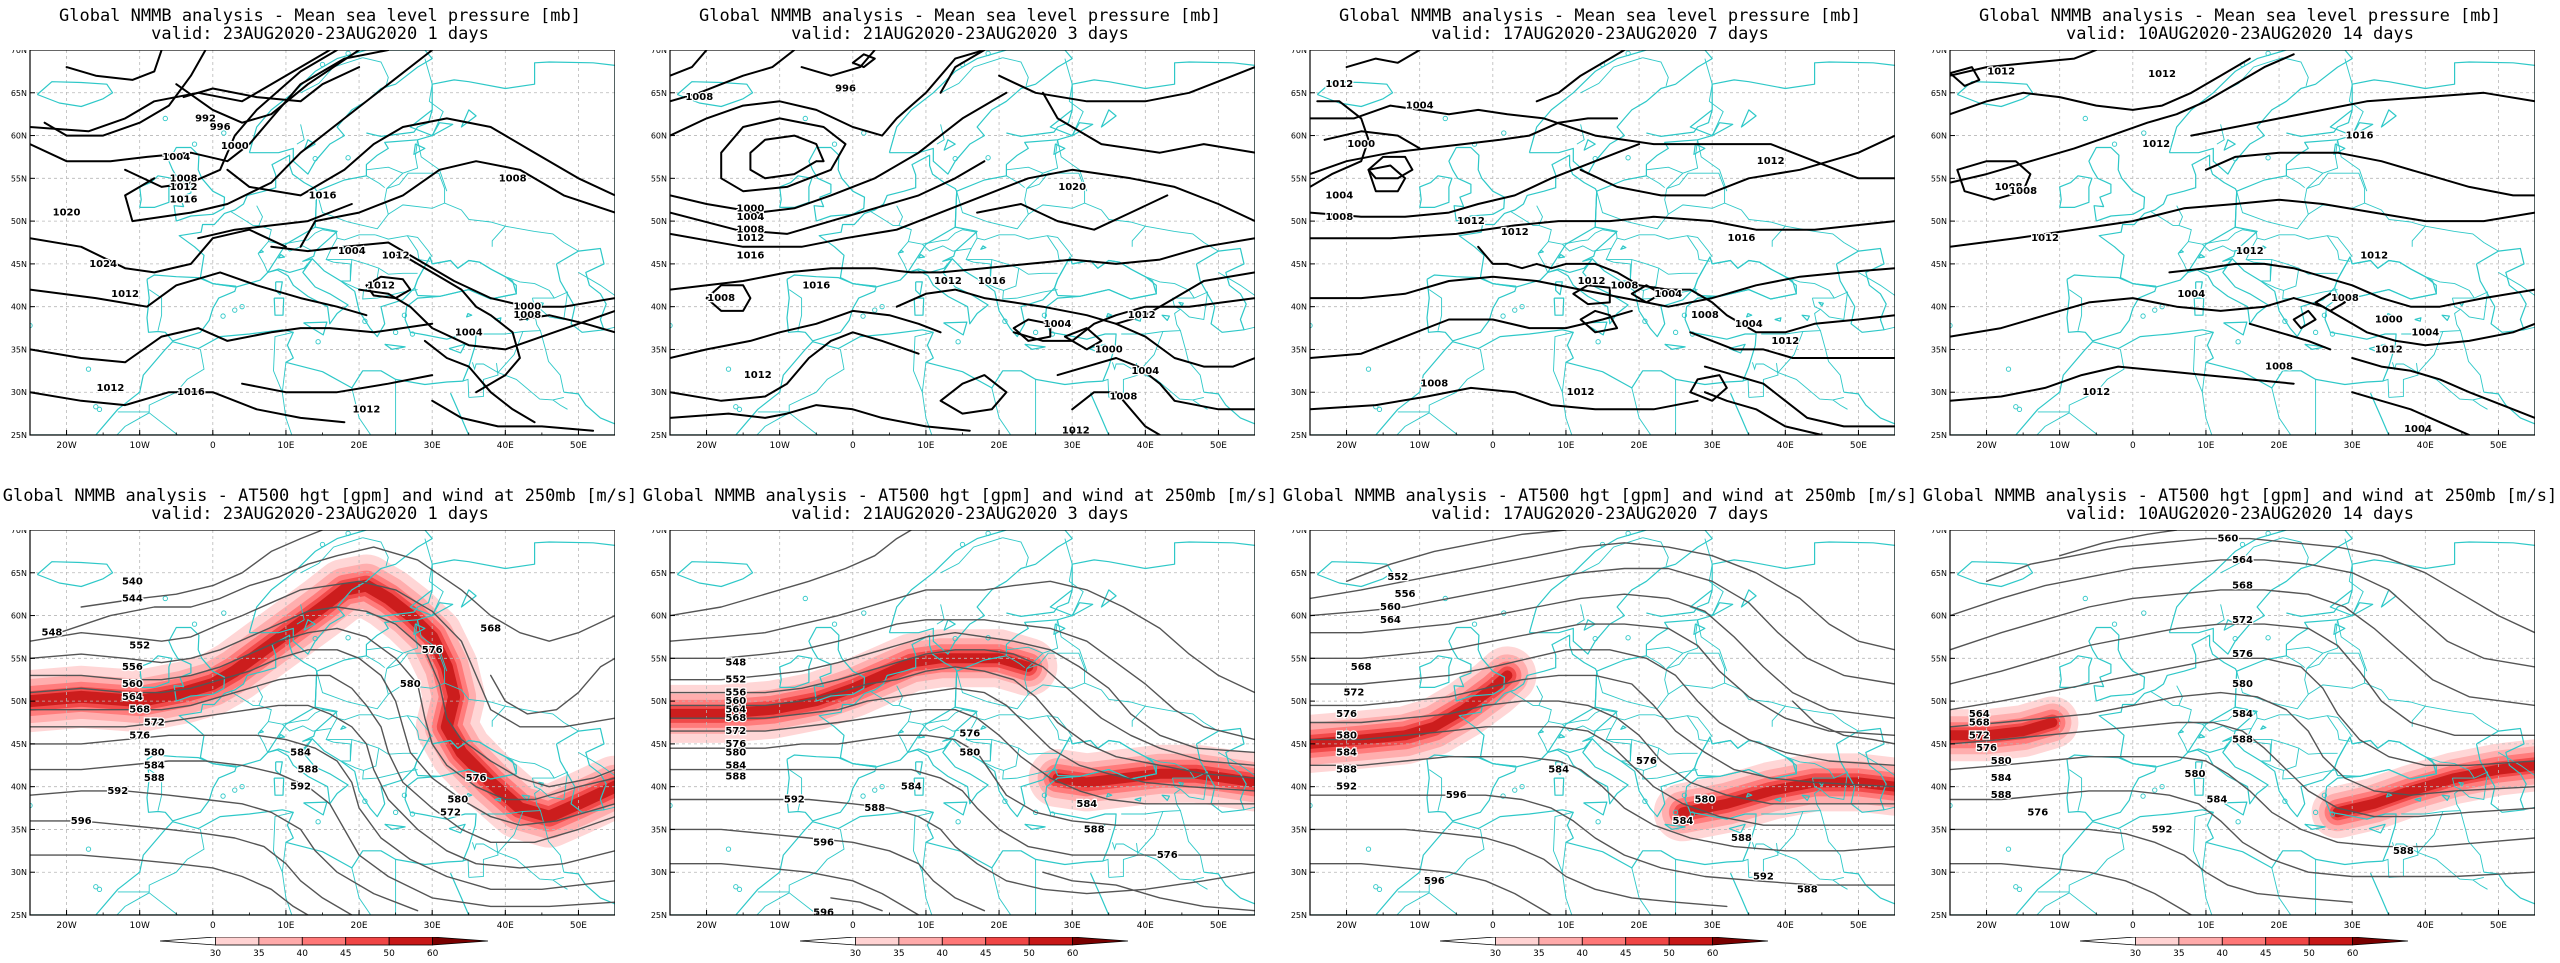 This screenshot has height=963, width=2560. I want to click on contour-label: 1020, so click(1072, 187).